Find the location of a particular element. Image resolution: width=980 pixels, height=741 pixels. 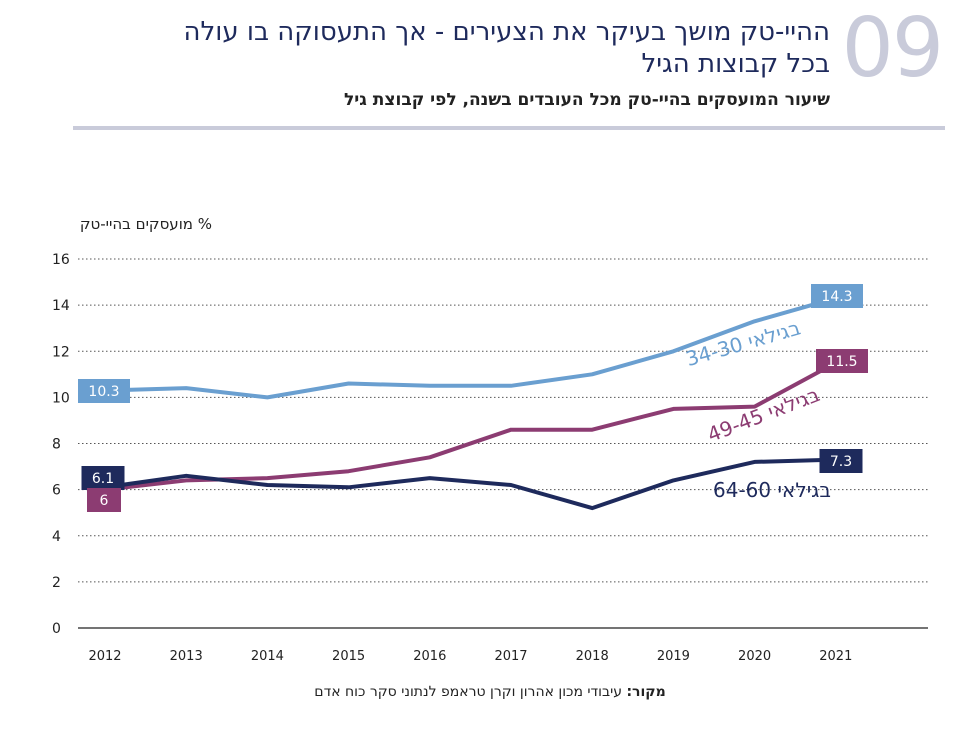

value-label: 14.3 is located at coordinates (836, 297).